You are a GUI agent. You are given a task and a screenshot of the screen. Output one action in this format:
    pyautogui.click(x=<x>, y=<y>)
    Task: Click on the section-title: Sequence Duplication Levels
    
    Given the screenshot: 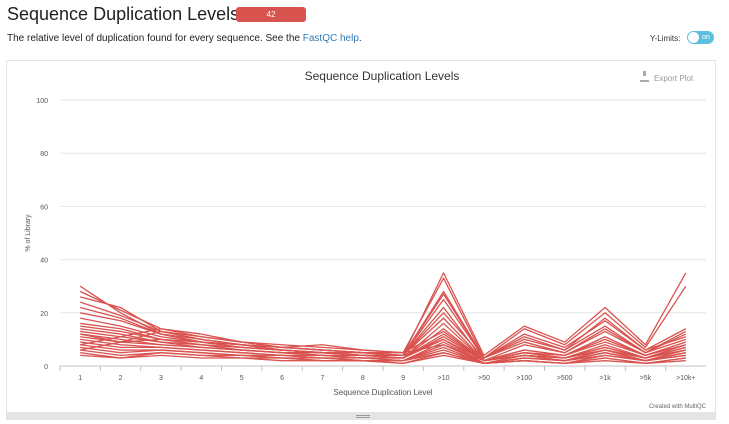 What is the action you would take?
    pyautogui.click(x=123, y=14)
    